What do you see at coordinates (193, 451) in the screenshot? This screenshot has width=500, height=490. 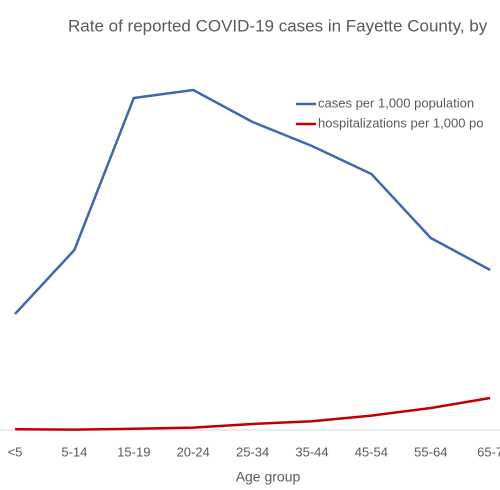 I see `x-tick-label: 20-24` at bounding box center [193, 451].